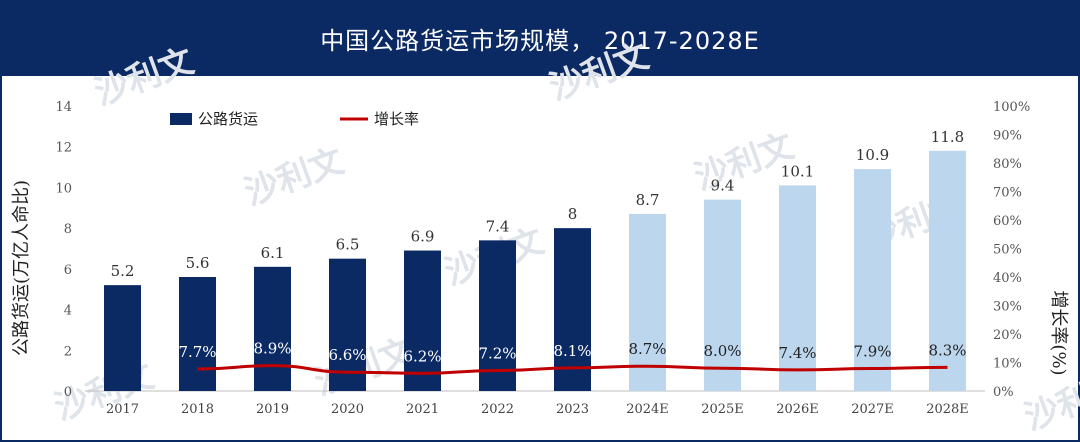  Describe the element at coordinates (572, 409) in the screenshot. I see `x-tick-label: 2023` at that location.